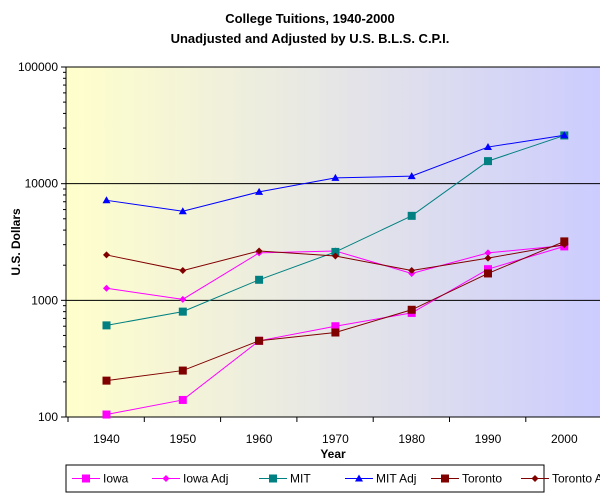 The height and width of the screenshot is (504, 600). Describe the element at coordinates (488, 147) in the screenshot. I see `data-point-mit-adj-1990` at that location.